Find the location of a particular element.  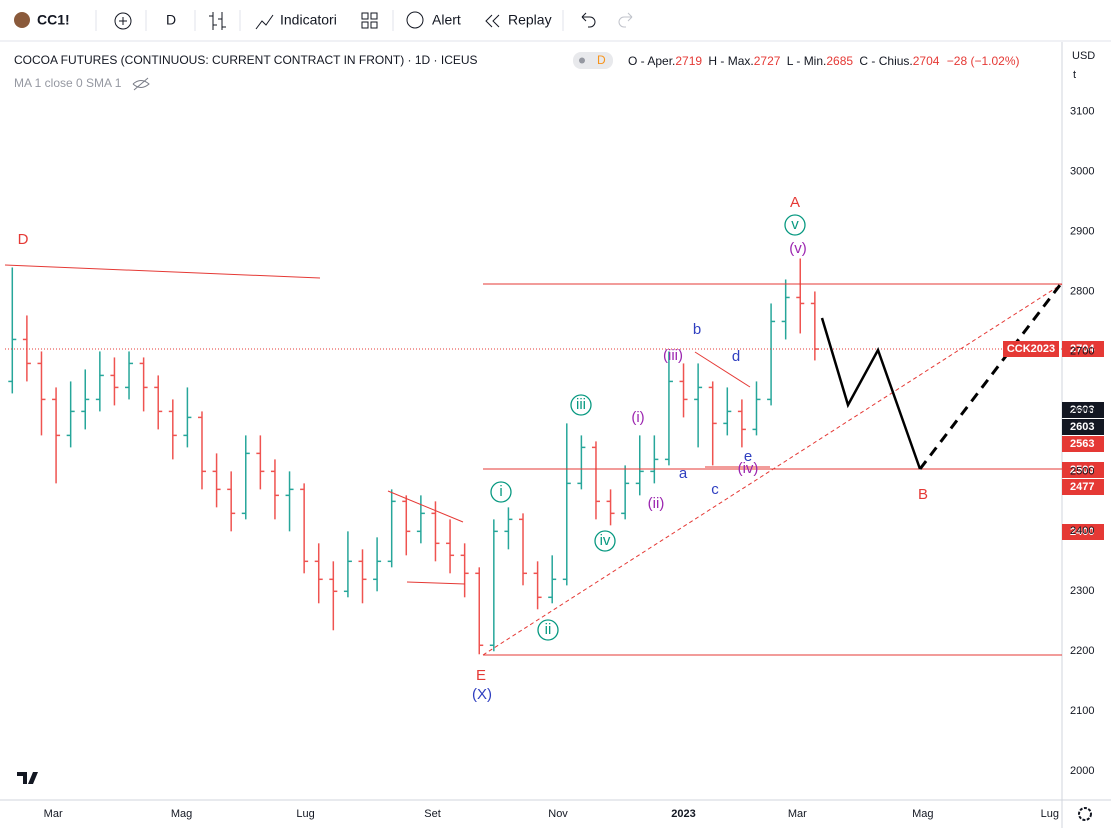

add-symbol is located at coordinates (123, 21).